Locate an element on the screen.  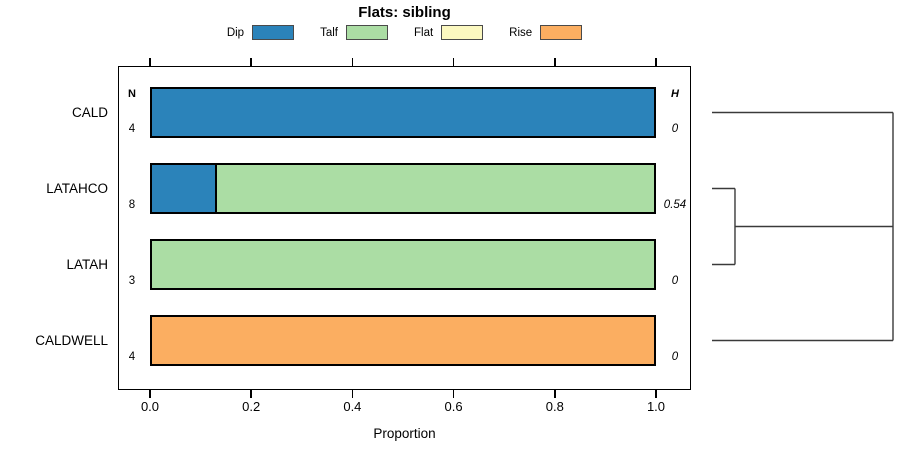
stacked-bar-cald is located at coordinates (403, 112).